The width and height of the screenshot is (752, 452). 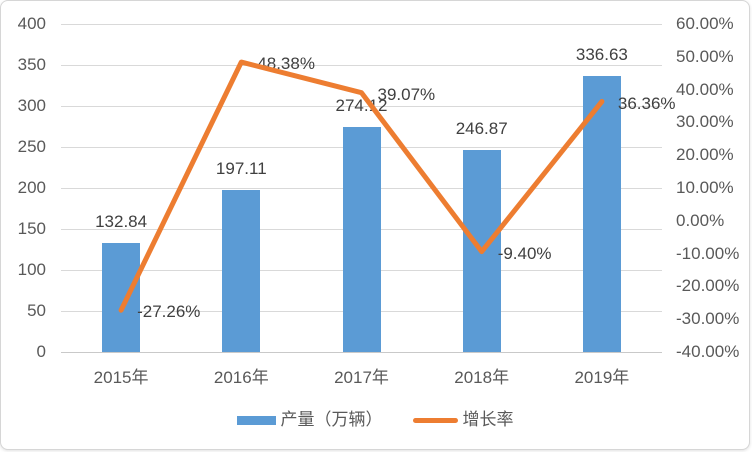 I want to click on y-axis-left-tick-label: 0, so click(x=41, y=351).